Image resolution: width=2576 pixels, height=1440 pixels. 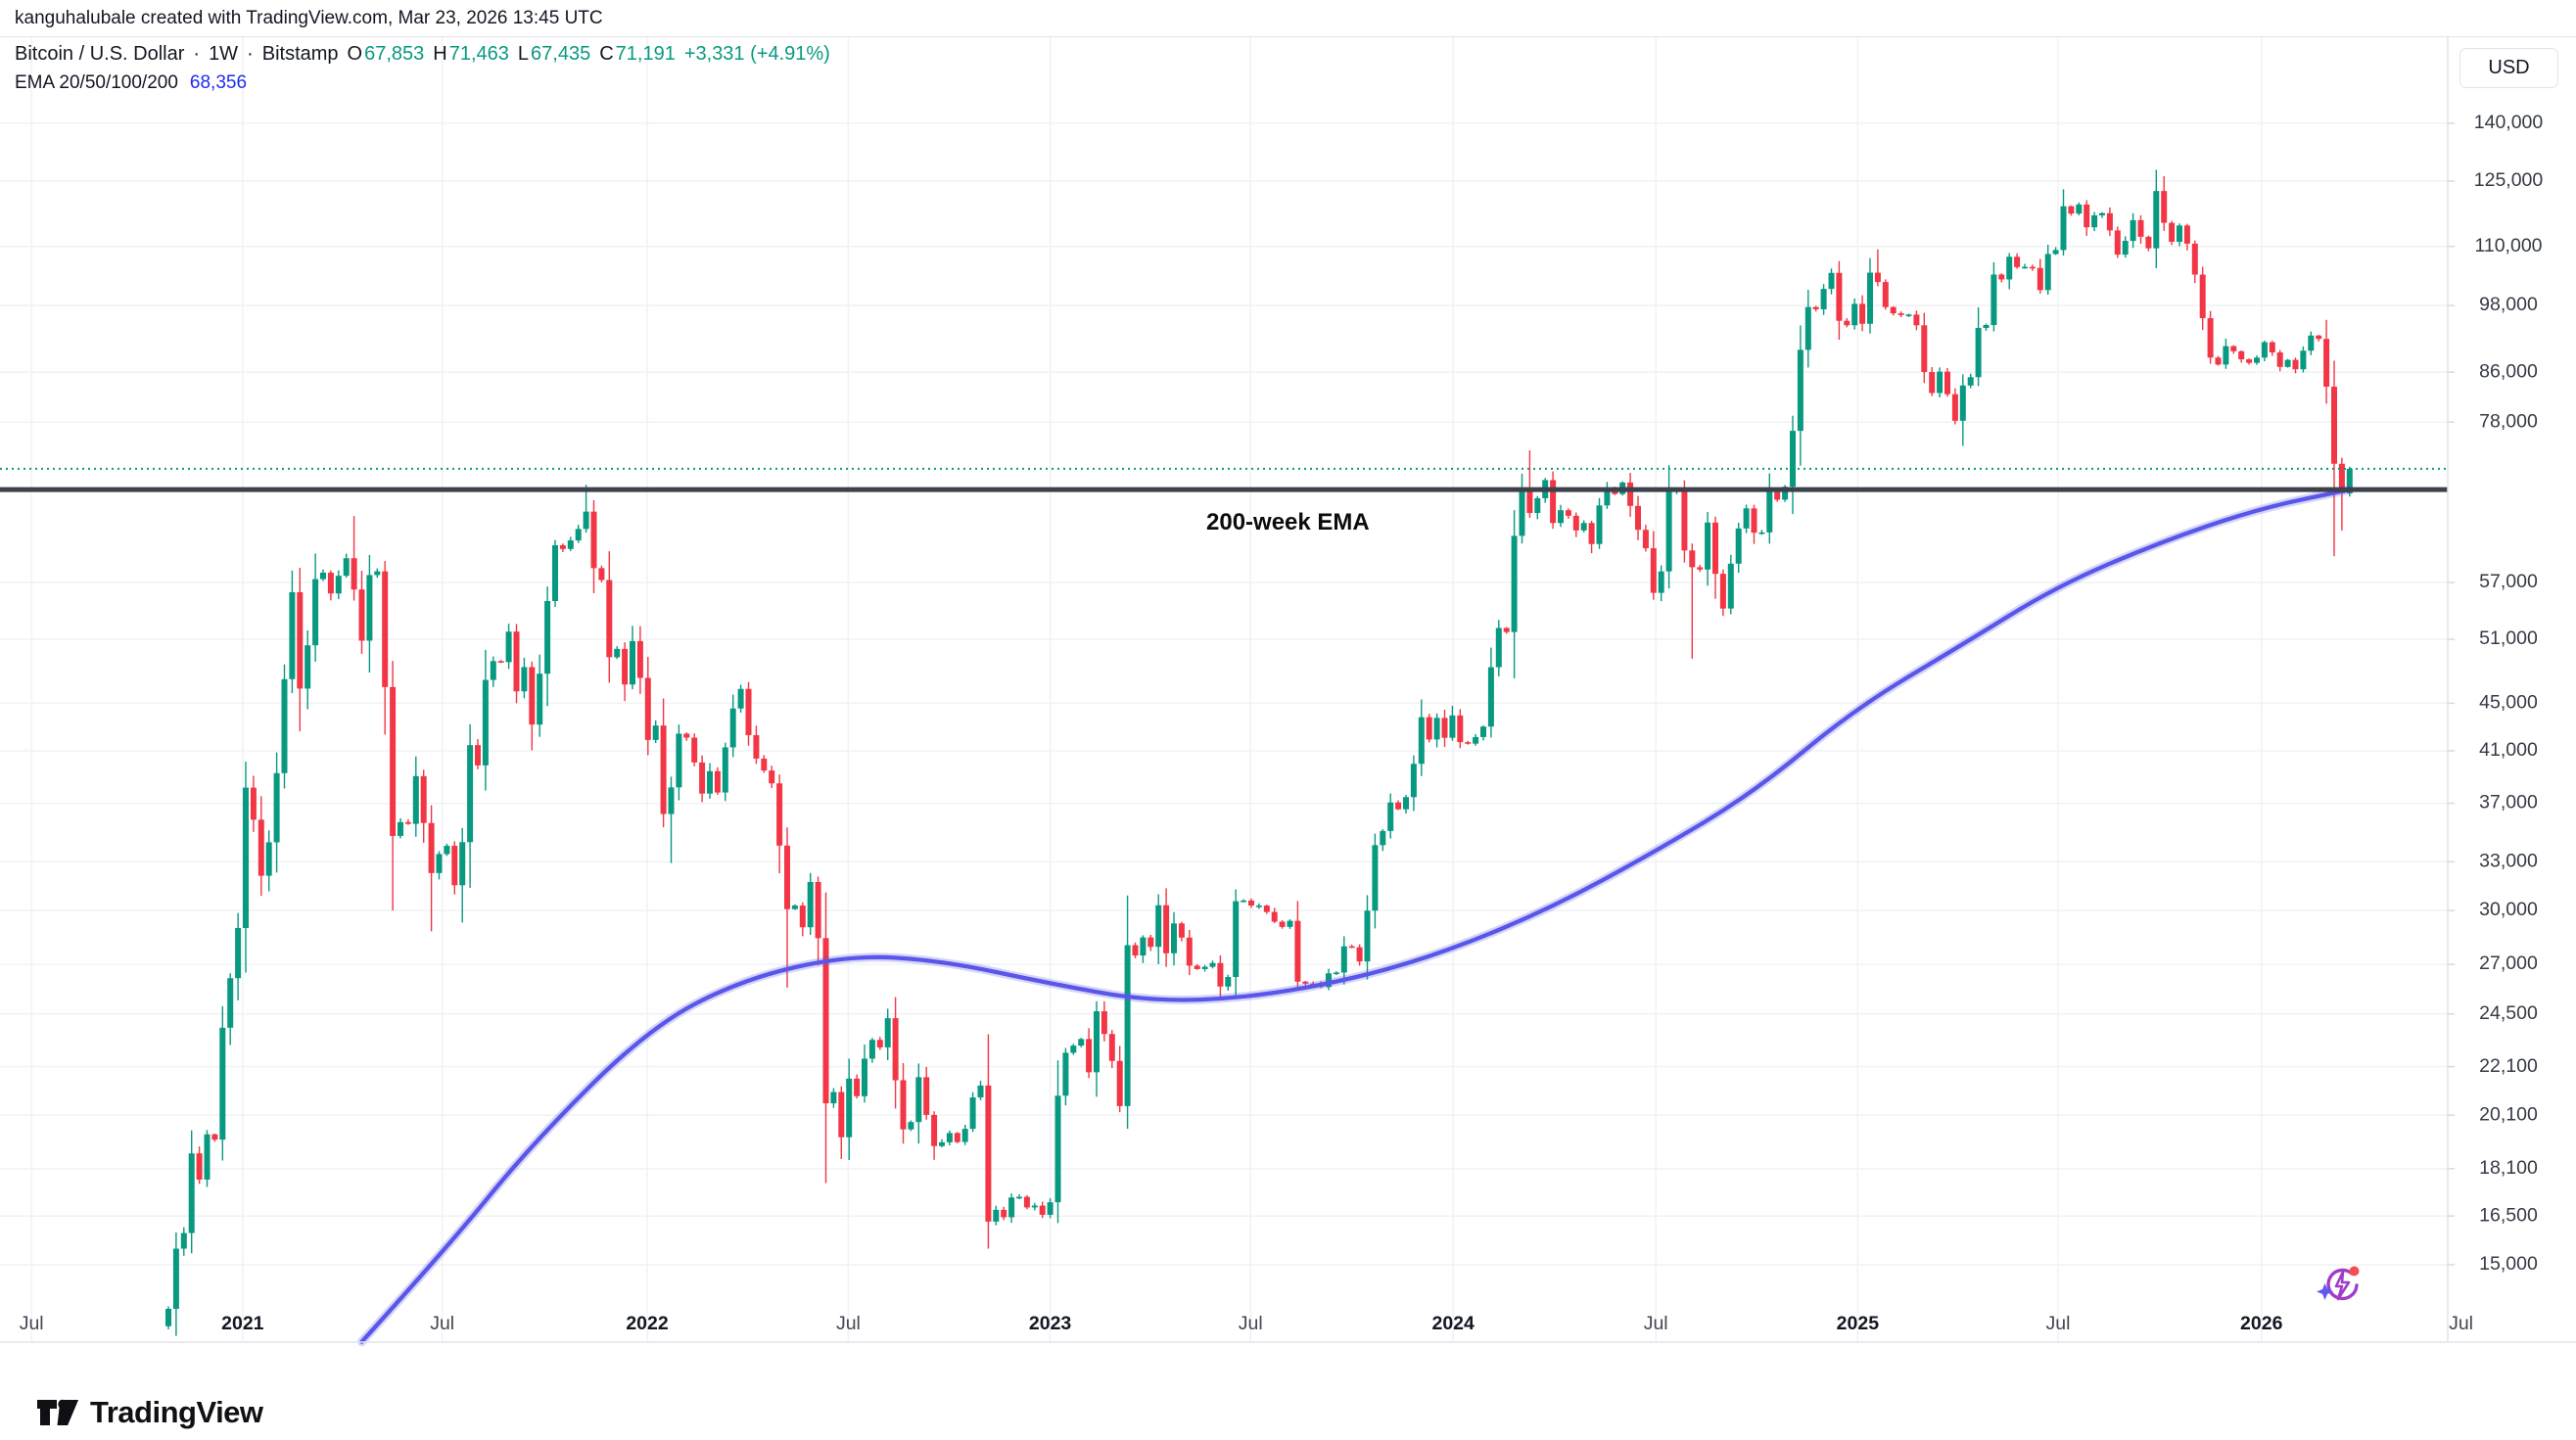 I want to click on open-value: O 67,853, so click(x=386, y=54).